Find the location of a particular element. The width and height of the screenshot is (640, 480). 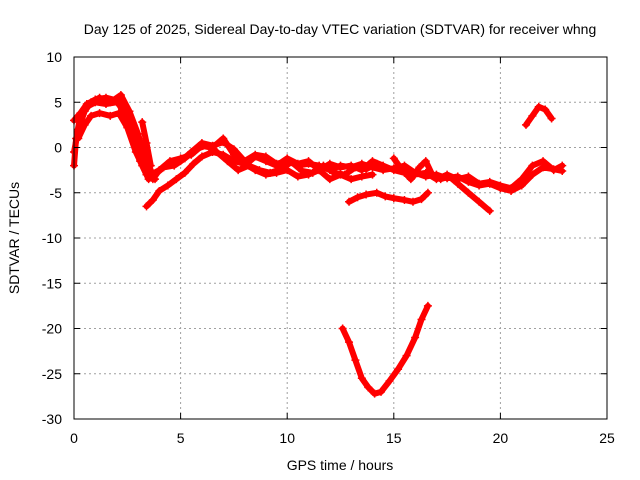

x-axis-label: GPS time / hours is located at coordinates (340, 465).